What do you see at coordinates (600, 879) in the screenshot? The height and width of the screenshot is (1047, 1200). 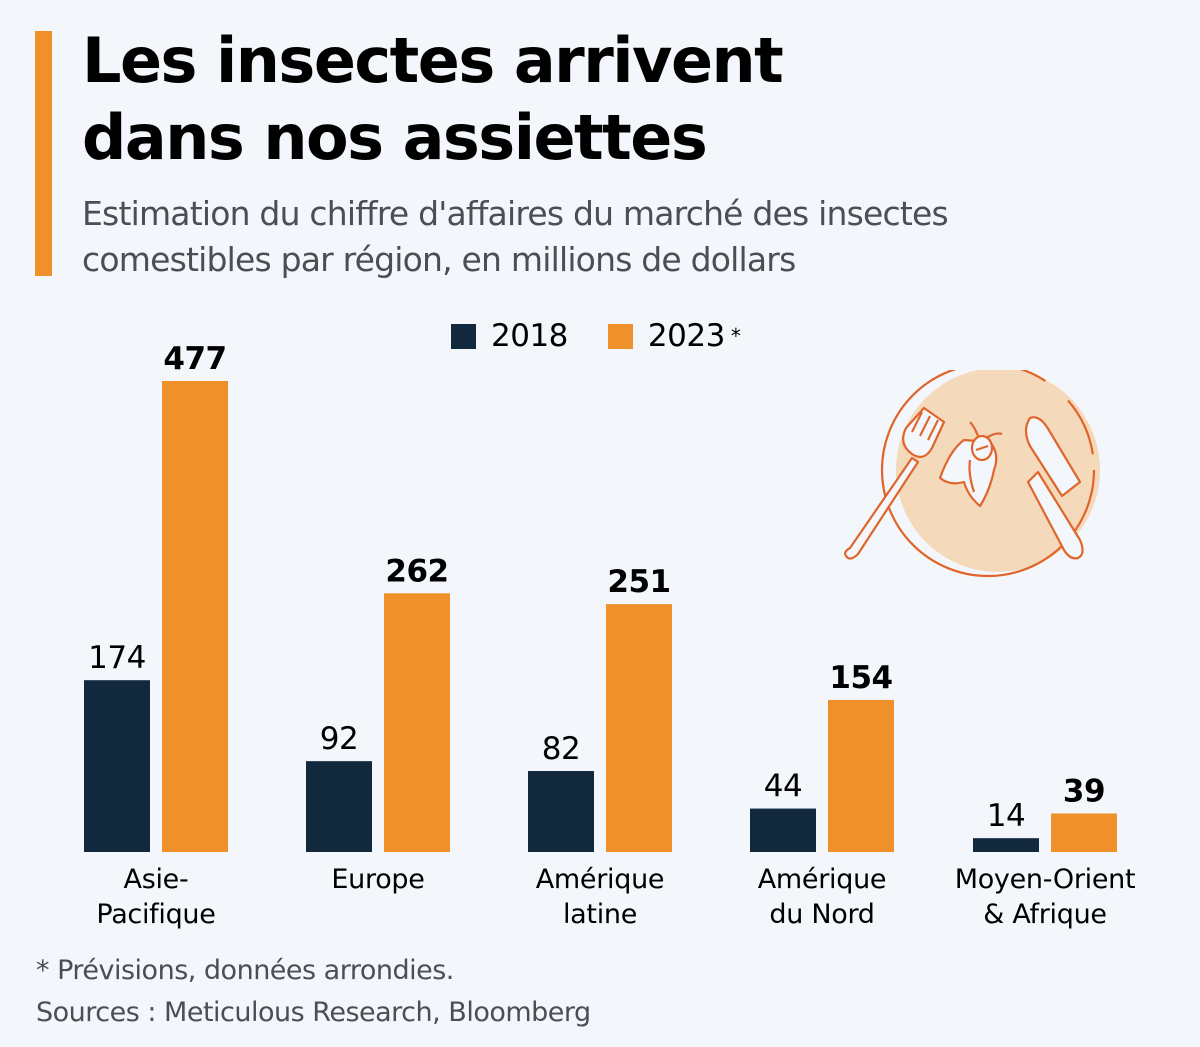 I see `category-label-2-line-0: Amérique` at bounding box center [600, 879].